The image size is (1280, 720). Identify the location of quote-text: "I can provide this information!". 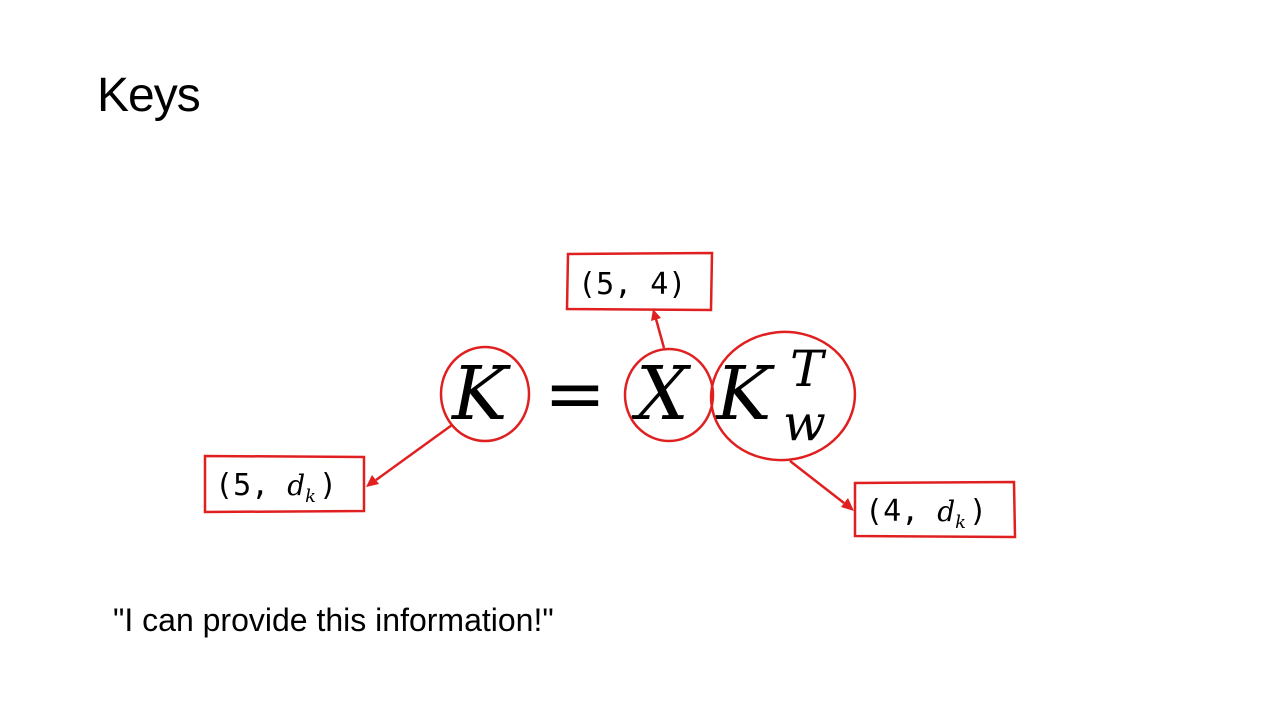
(333, 620).